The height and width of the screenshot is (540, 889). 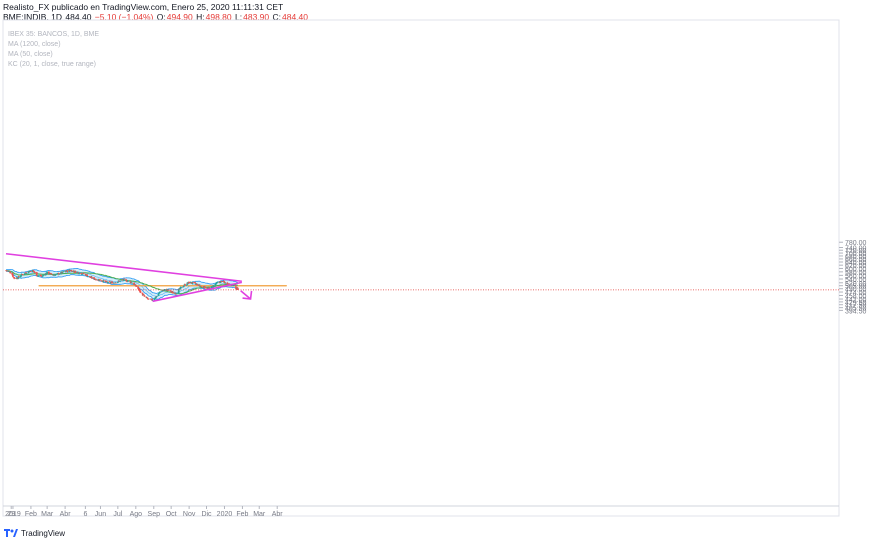 What do you see at coordinates (124, 17) in the screenshot?
I see `price-change: −5.10 (−1.04%)` at bounding box center [124, 17].